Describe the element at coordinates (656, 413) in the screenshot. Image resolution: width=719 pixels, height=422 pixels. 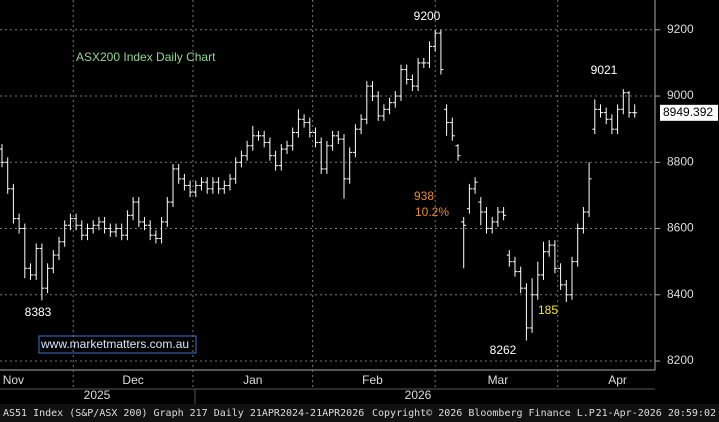
I see `footer-right: 21-Apr-2026 20:59:02` at that location.